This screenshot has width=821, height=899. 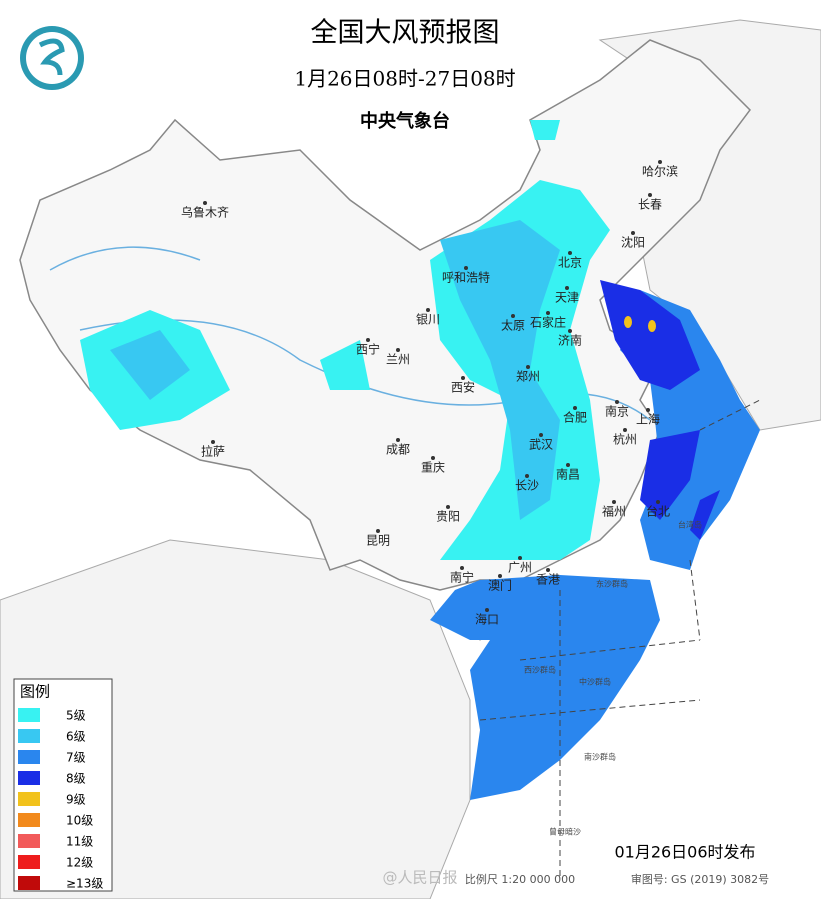 I want to click on legend-items: 5级 6级 7级 8级 9级 10级 11级 12级 ≥13级, so click(x=60, y=799).